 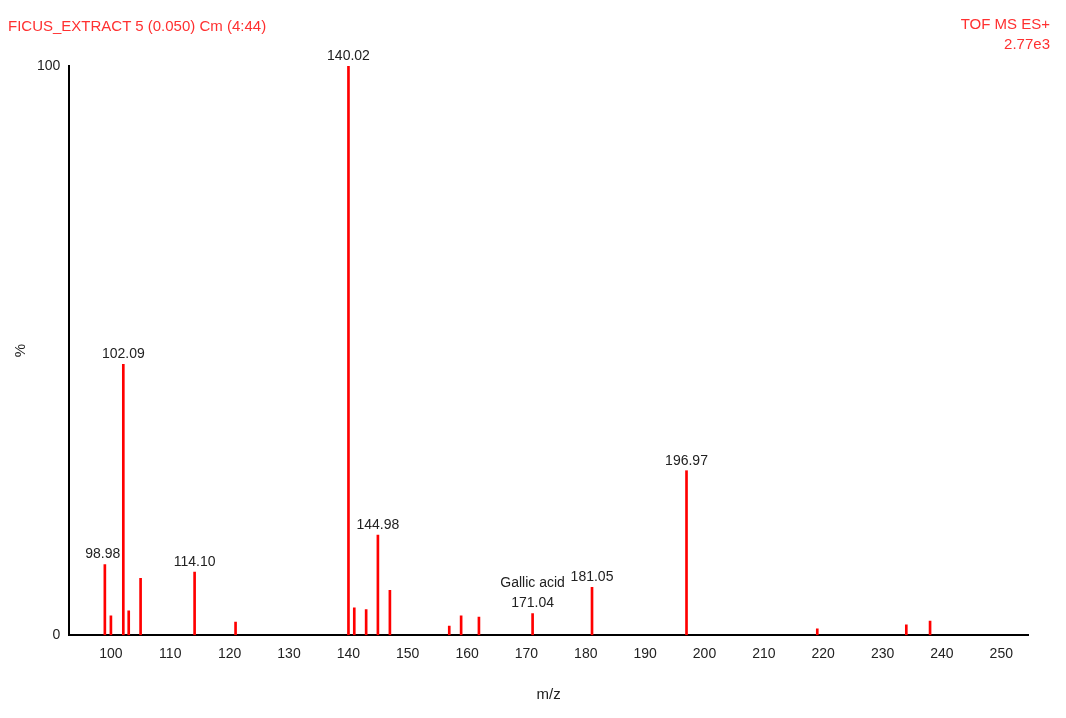 What do you see at coordinates (123, 353) in the screenshot?
I see `annotation: 102.09` at bounding box center [123, 353].